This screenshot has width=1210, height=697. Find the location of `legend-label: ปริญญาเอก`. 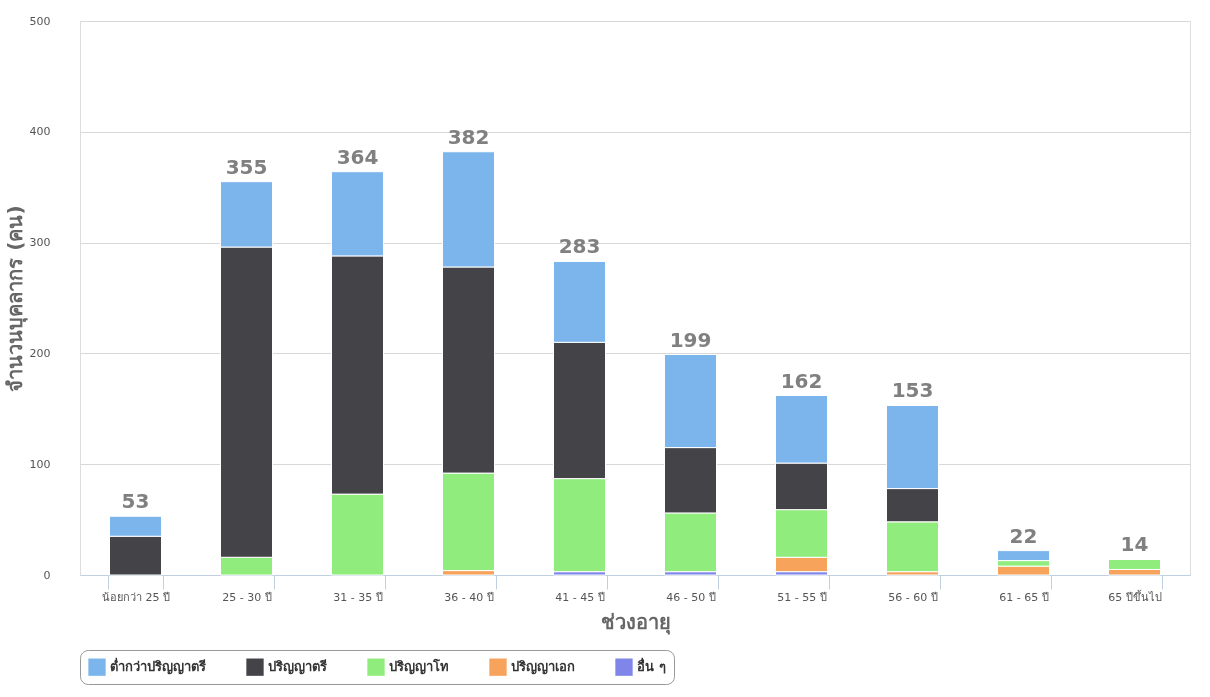

legend-label: ปริญญาเอก is located at coordinates (543, 667).